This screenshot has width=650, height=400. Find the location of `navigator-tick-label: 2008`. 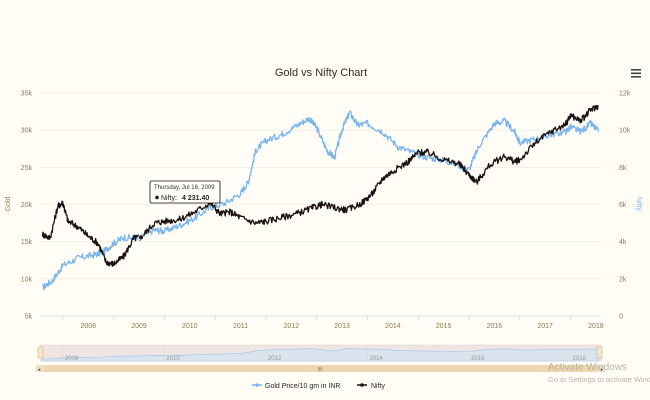

navigator-tick-label: 2008 is located at coordinates (72, 359).